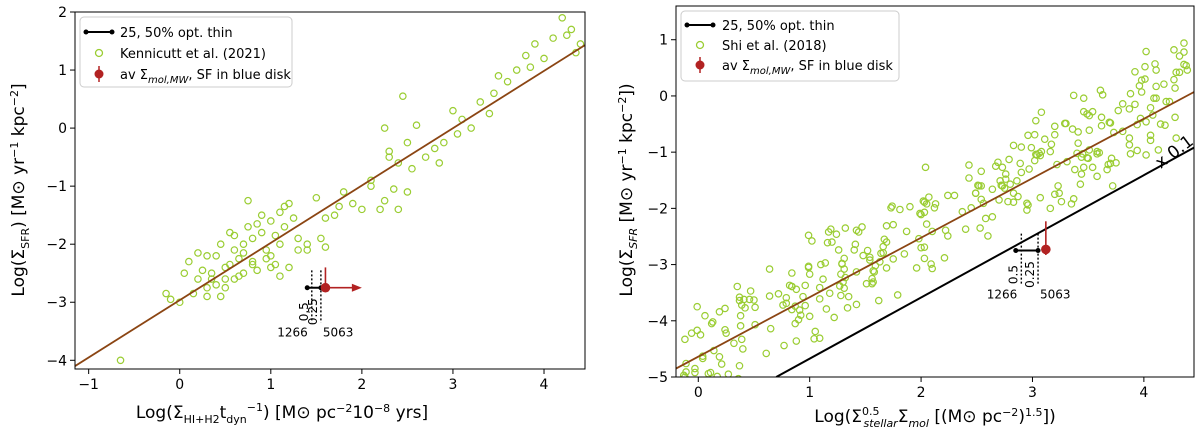 Image resolution: width=1200 pixels, height=434 pixels. Describe the element at coordinates (663, 97) in the screenshot. I see `right-y-tick-label: 0` at that location.